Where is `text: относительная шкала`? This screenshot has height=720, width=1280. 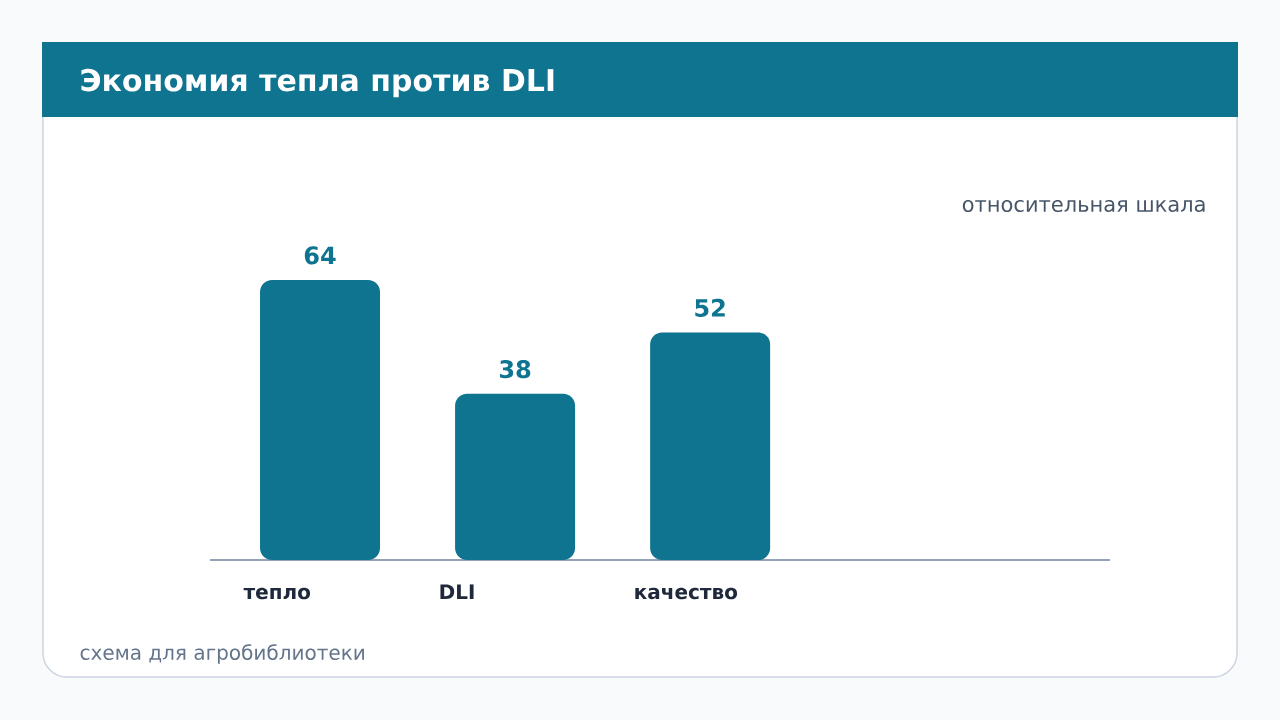
text: относительная шкала is located at coordinates (1083, 206).